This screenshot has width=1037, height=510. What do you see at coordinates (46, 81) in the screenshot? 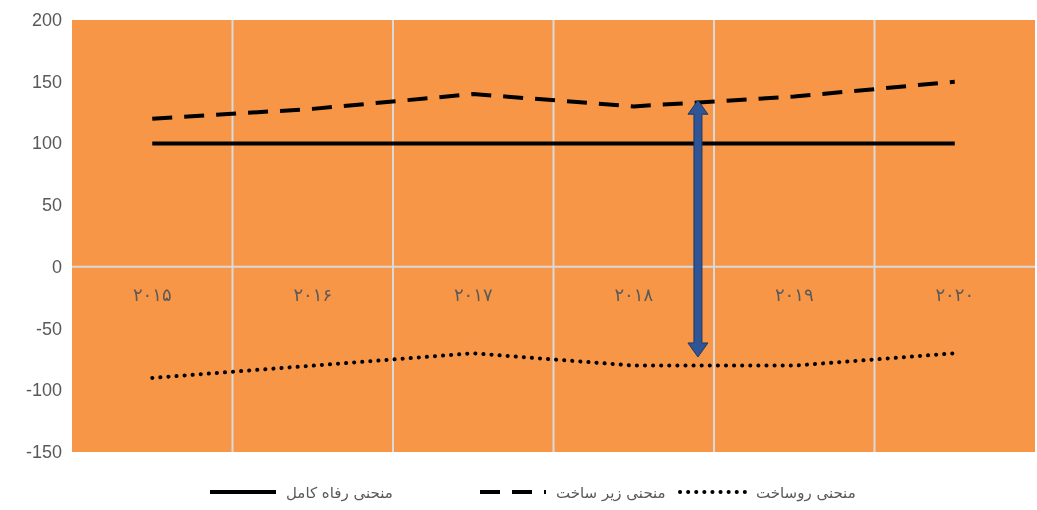
I see `y-tick-label: 150` at bounding box center [46, 81].